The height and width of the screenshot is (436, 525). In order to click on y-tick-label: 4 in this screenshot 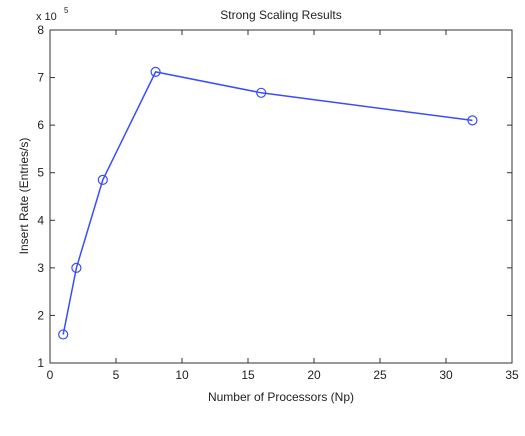, I will do `click(40, 220)`.